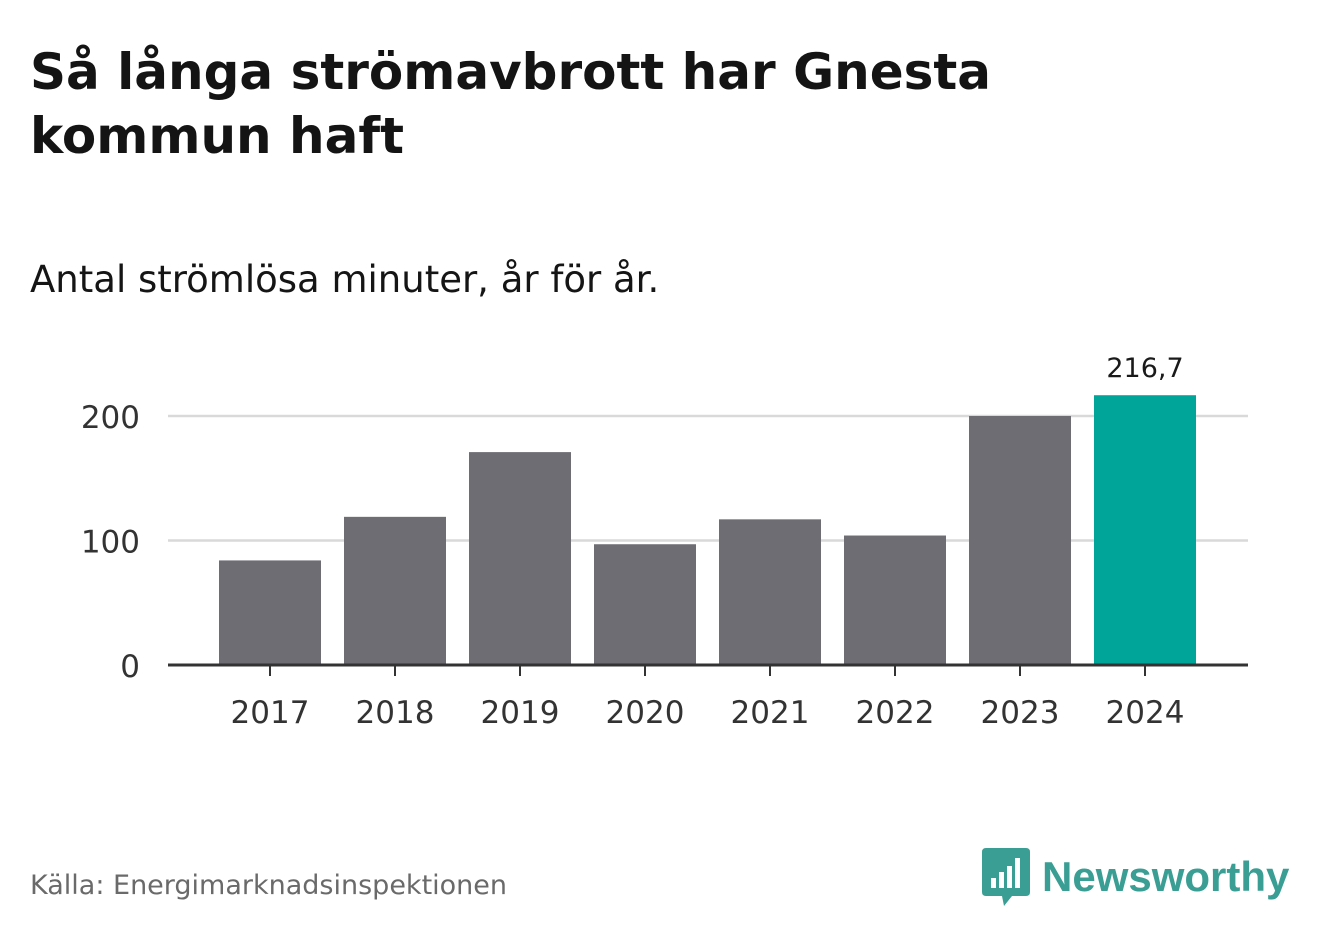 This screenshot has width=1322, height=939. What do you see at coordinates (1020, 713) in the screenshot?
I see `x-tick-label: 2023` at bounding box center [1020, 713].